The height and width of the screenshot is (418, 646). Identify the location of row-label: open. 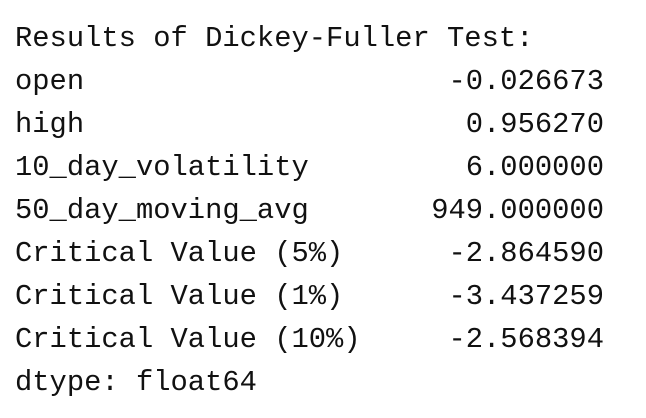
(50, 81).